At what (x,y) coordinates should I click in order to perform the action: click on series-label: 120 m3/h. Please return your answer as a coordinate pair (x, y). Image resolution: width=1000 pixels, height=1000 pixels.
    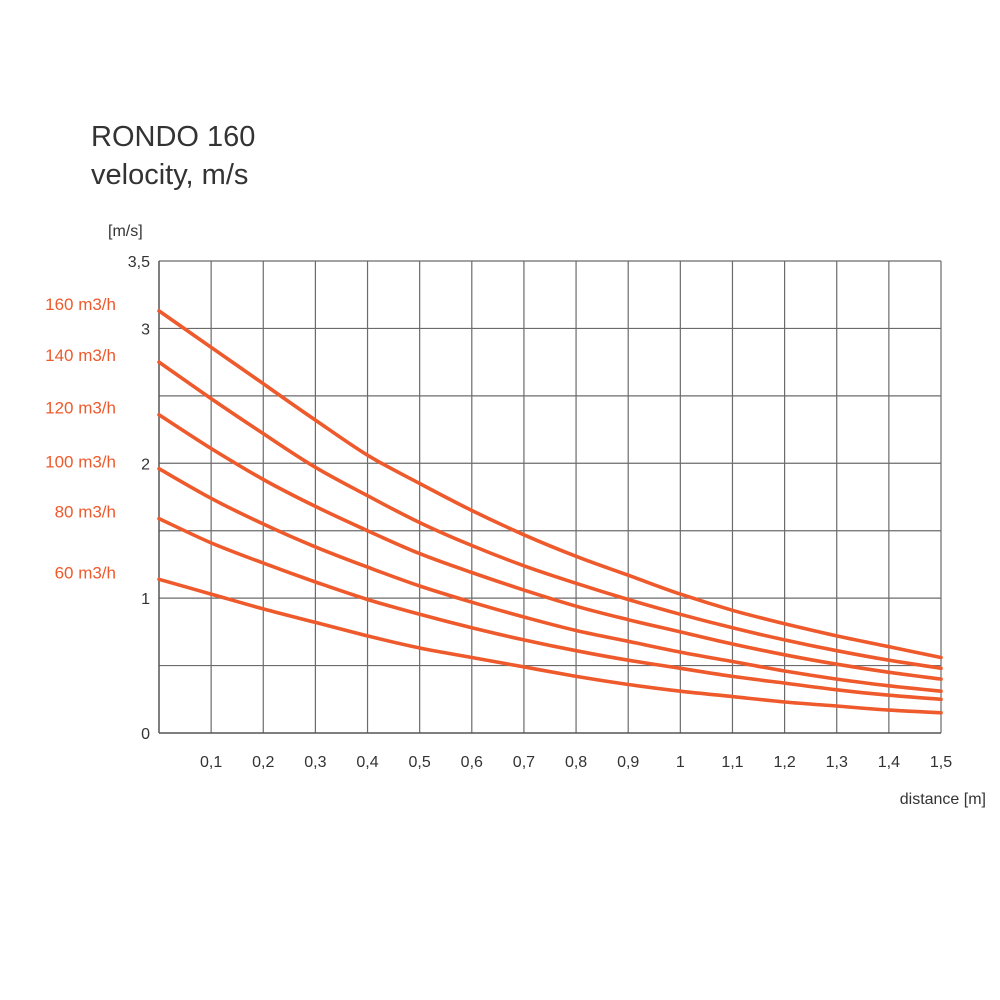
    Looking at the image, I should click on (80, 408).